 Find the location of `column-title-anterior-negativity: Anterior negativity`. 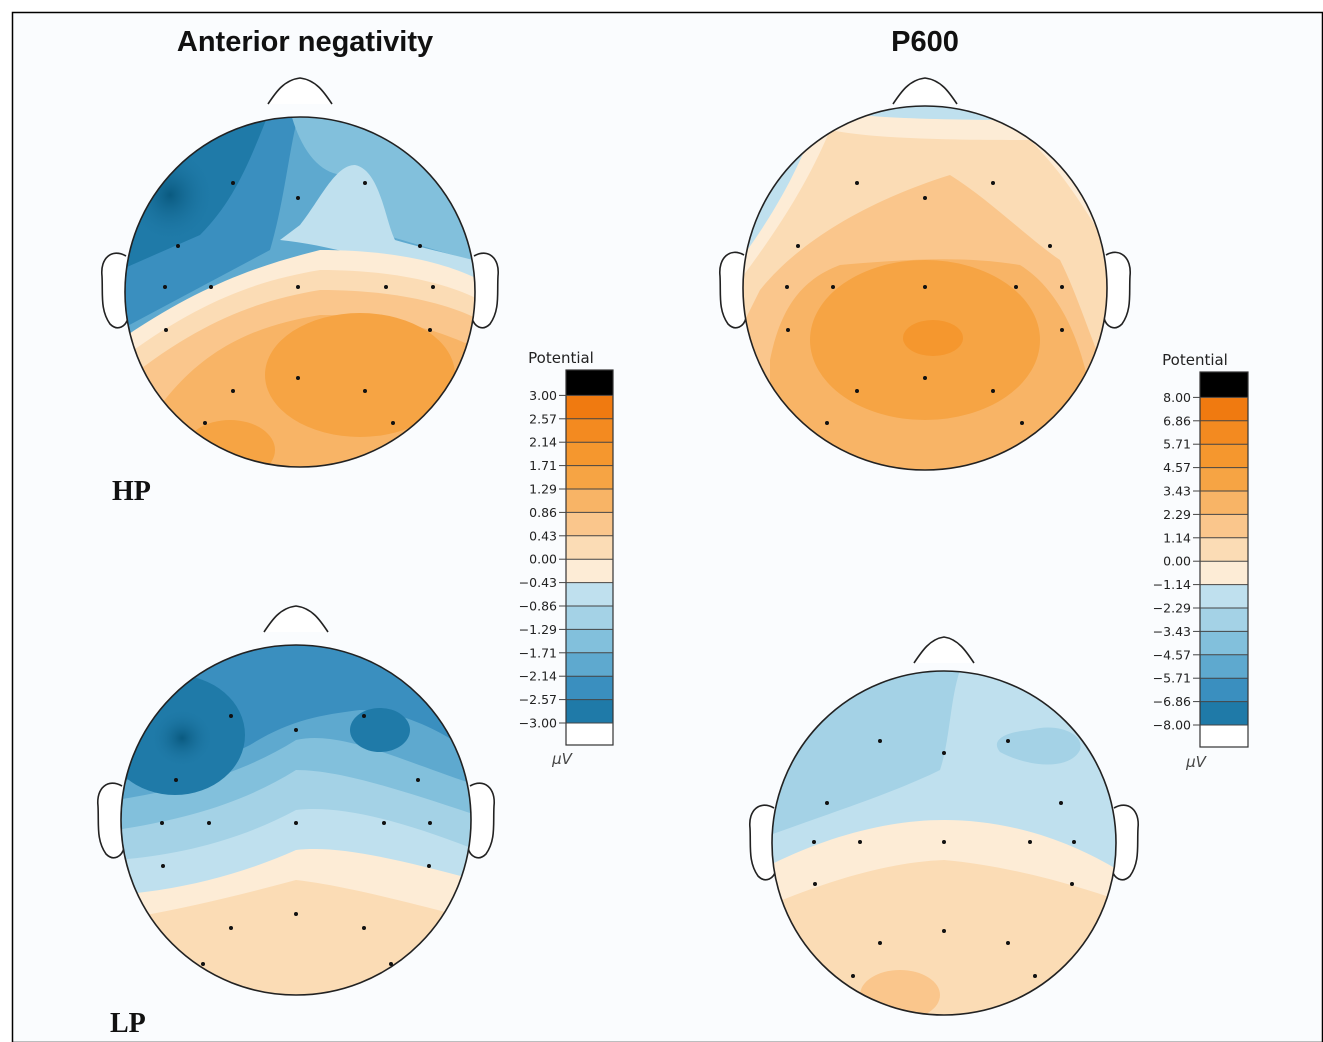

column-title-anterior-negativity: Anterior negativity is located at coordinates (305, 42).